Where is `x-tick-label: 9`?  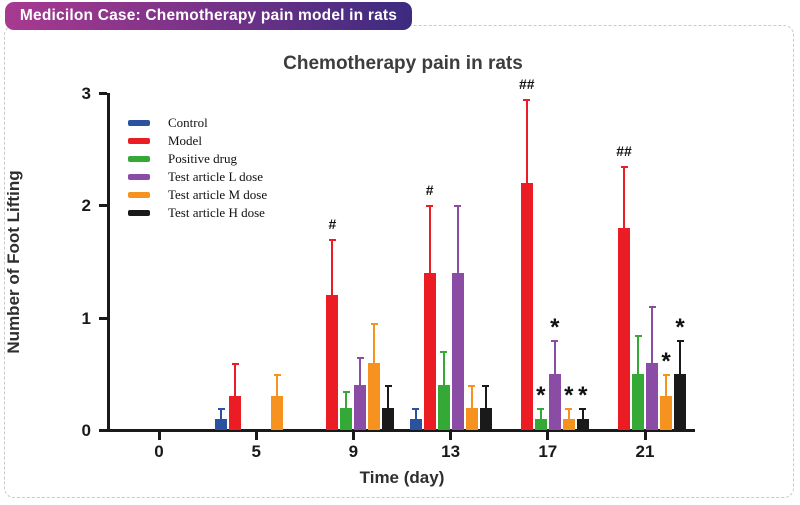 x-tick-label: 9 is located at coordinates (353, 451).